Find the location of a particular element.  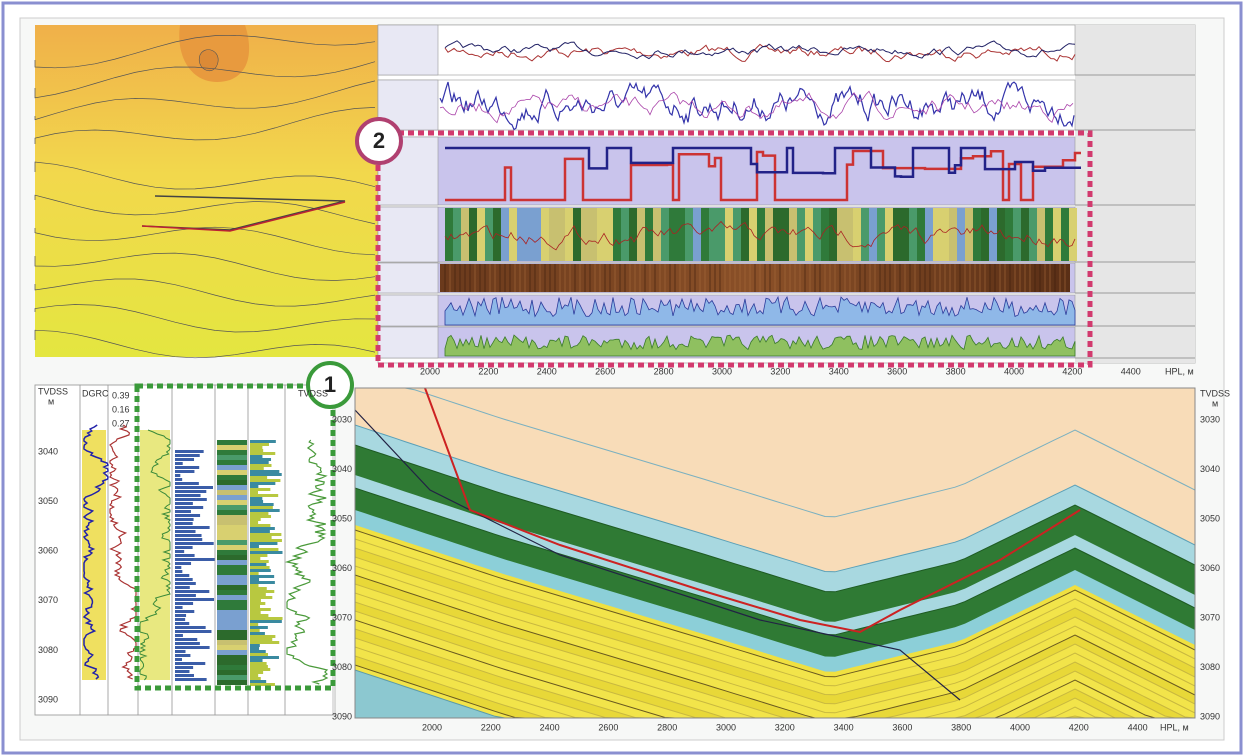

track-header is located at coordinates (408, 234).